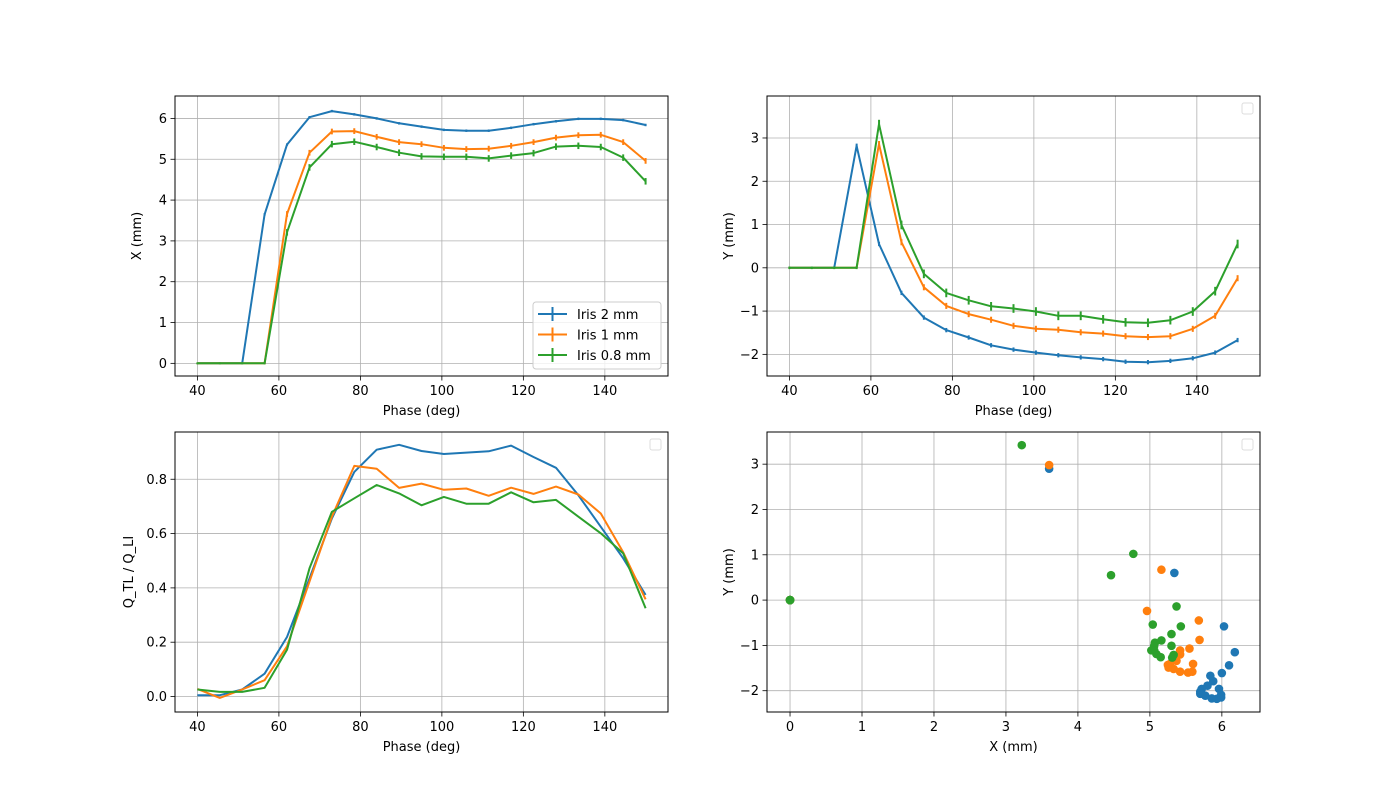 This screenshot has height=800, width=1400. I want to click on x-tick-label: 2, so click(934, 727).